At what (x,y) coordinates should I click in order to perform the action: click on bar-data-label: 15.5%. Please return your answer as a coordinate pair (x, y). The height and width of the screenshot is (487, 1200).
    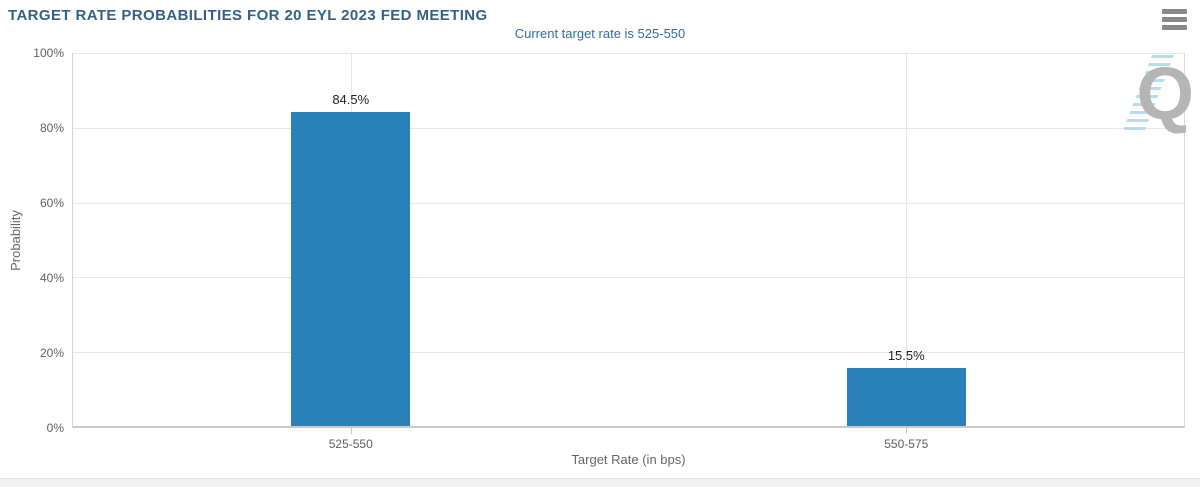
    Looking at the image, I should click on (906, 356).